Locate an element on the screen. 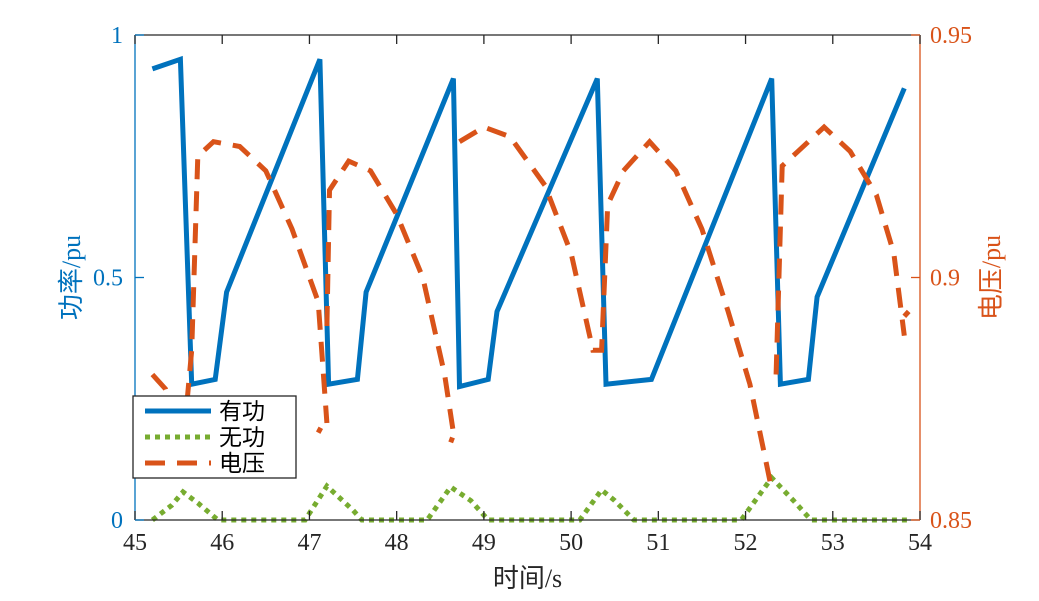 The image size is (1039, 601). right-y-tick-label: 0.85 is located at coordinates (951, 521).